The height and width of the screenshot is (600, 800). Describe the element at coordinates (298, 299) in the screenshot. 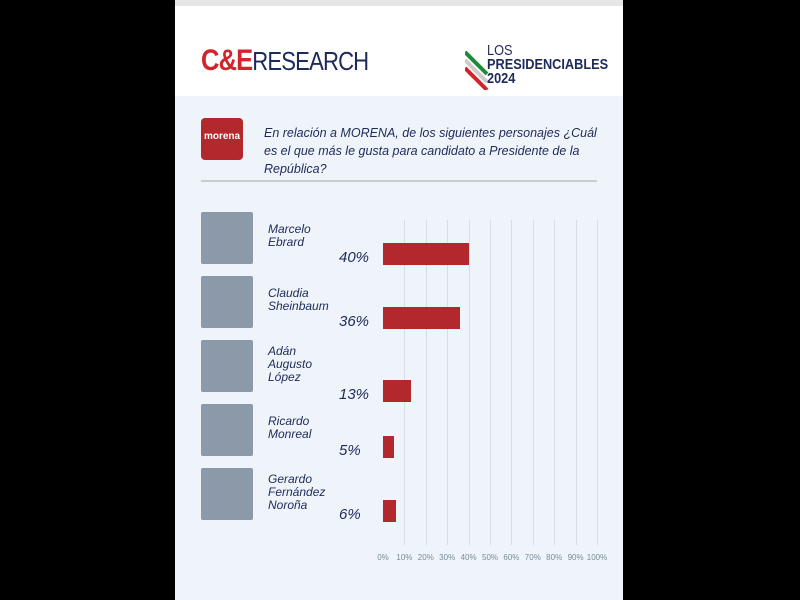

I see `candidate-name: Claudia Sheinbaum` at that location.